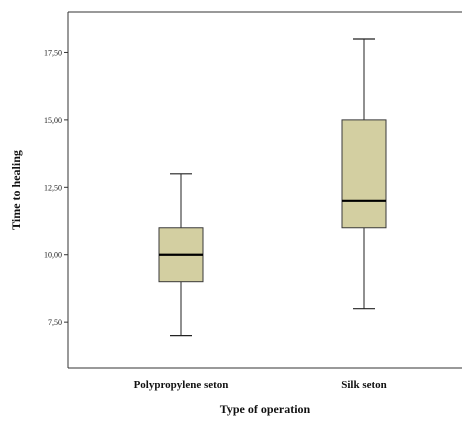 The width and height of the screenshot is (462, 422). I want to click on category-label: Silk seton, so click(364, 385).